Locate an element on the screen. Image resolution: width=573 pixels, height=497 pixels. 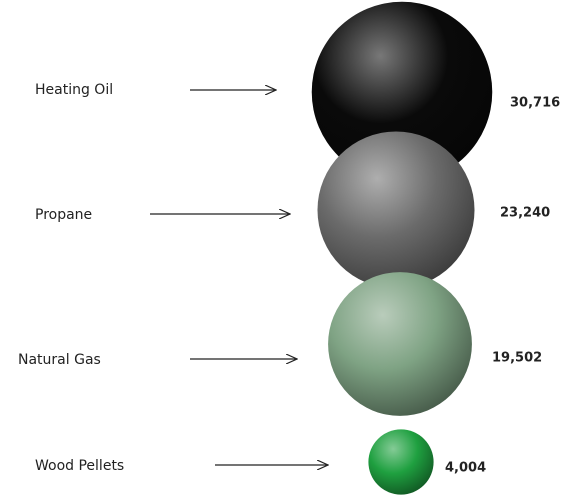
category-label: Natural Gas is located at coordinates (59, 360).